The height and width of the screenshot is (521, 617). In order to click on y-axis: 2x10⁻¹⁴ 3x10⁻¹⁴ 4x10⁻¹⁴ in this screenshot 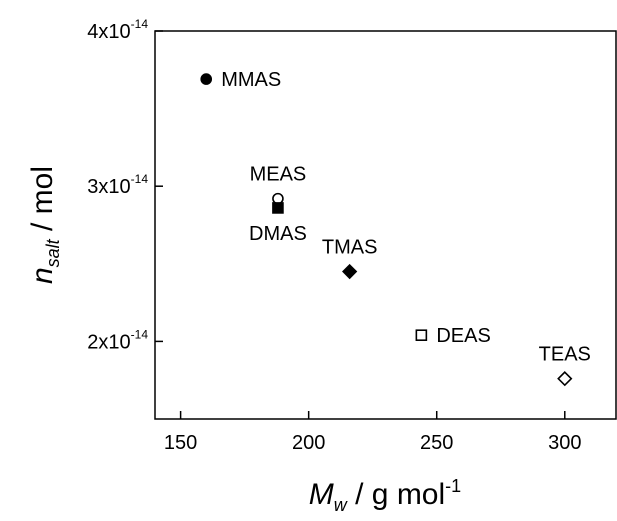, I will do `click(125, 185)`.